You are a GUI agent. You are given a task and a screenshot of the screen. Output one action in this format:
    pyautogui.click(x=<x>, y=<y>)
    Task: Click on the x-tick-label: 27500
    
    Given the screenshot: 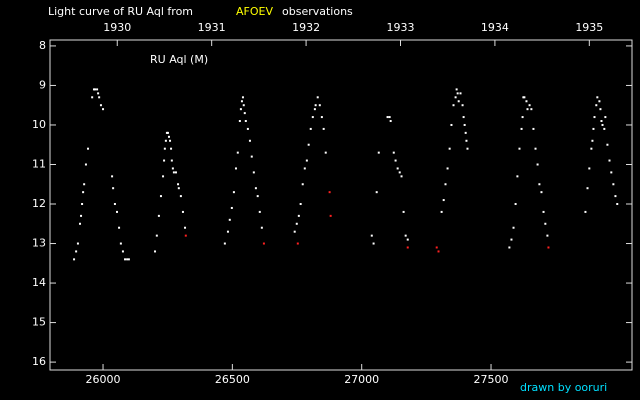 What is the action you would take?
    pyautogui.click(x=491, y=379)
    